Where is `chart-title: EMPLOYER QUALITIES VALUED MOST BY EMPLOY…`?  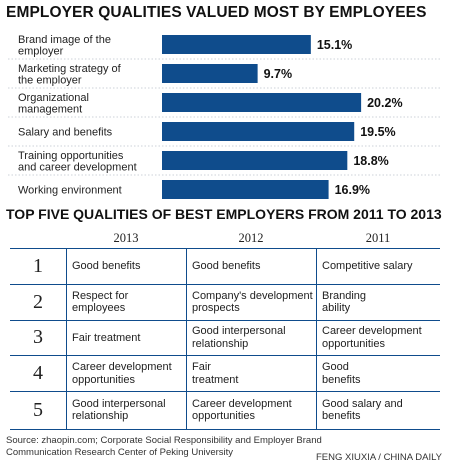 chart-title: EMPLOYER QUALITIES VALUED MOST BY EMPLOY… is located at coordinates (216, 12).